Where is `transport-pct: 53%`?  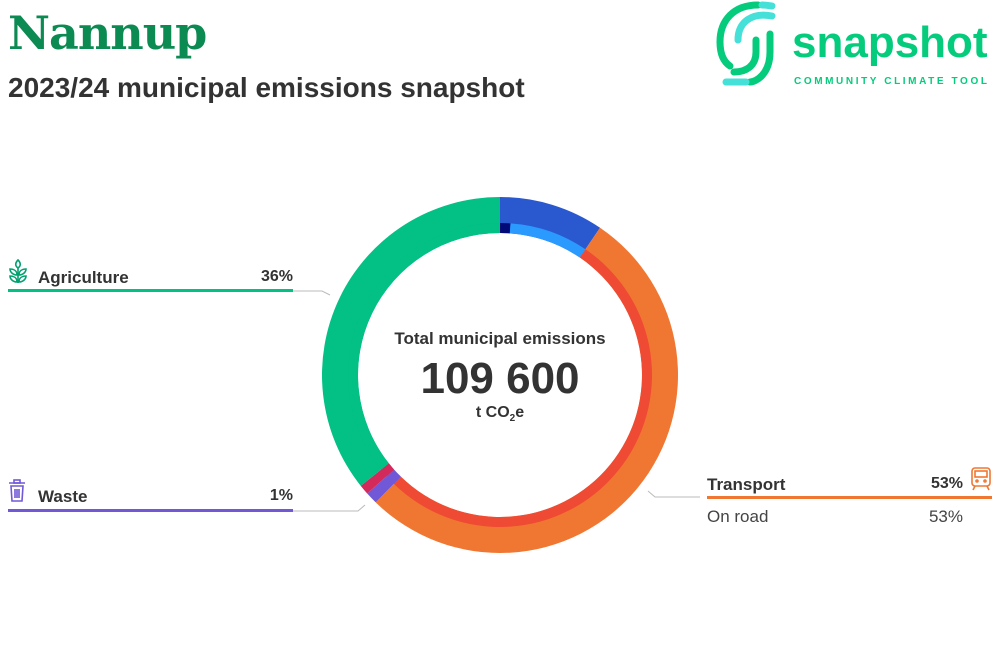 transport-pct: 53% is located at coordinates (946, 483).